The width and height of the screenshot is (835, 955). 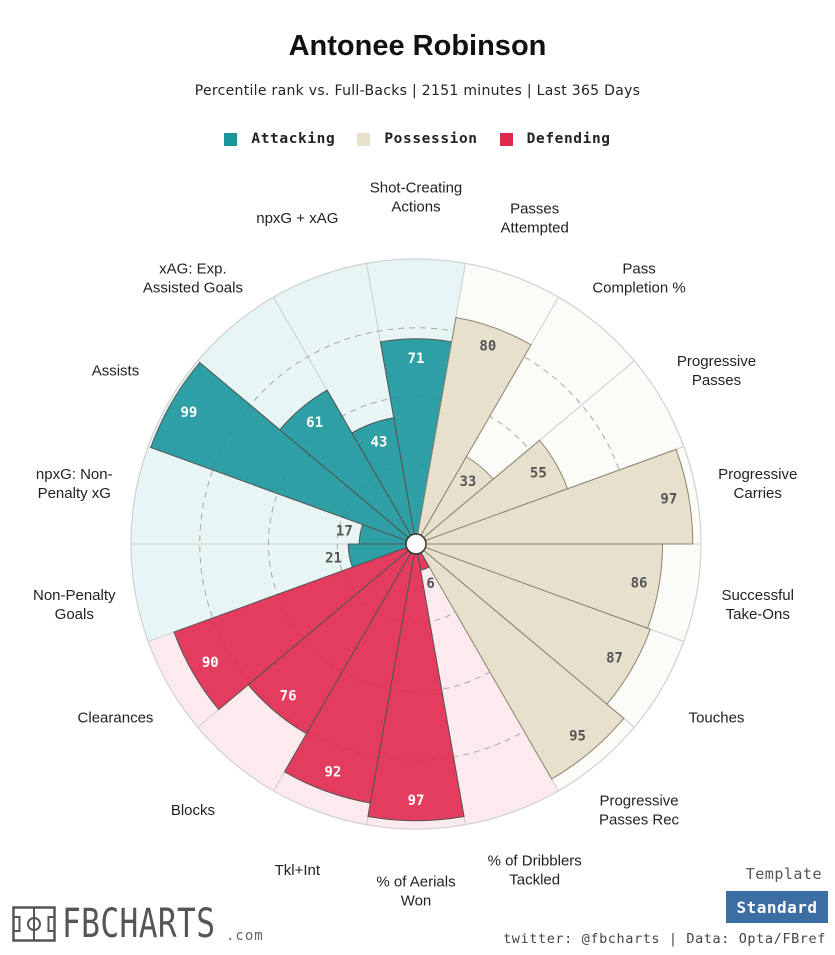 I want to click on category-label: Tkl+Int, so click(x=298, y=870).